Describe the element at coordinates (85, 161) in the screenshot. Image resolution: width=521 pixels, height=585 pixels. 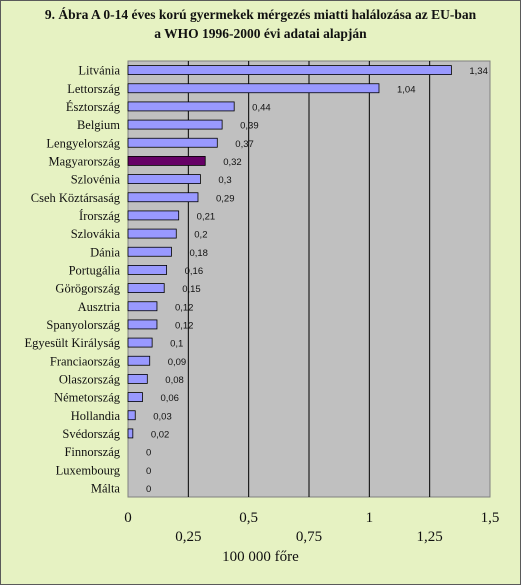
I see `category-label: Magyarország` at that location.